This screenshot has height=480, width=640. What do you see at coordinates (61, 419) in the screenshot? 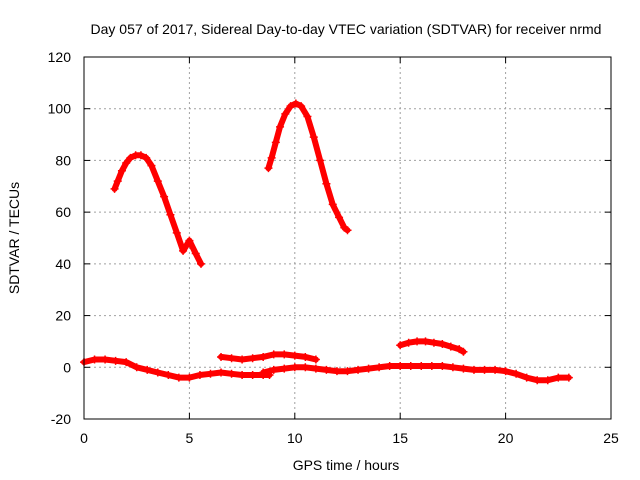
I see `y-tick-label: -20` at bounding box center [61, 419].